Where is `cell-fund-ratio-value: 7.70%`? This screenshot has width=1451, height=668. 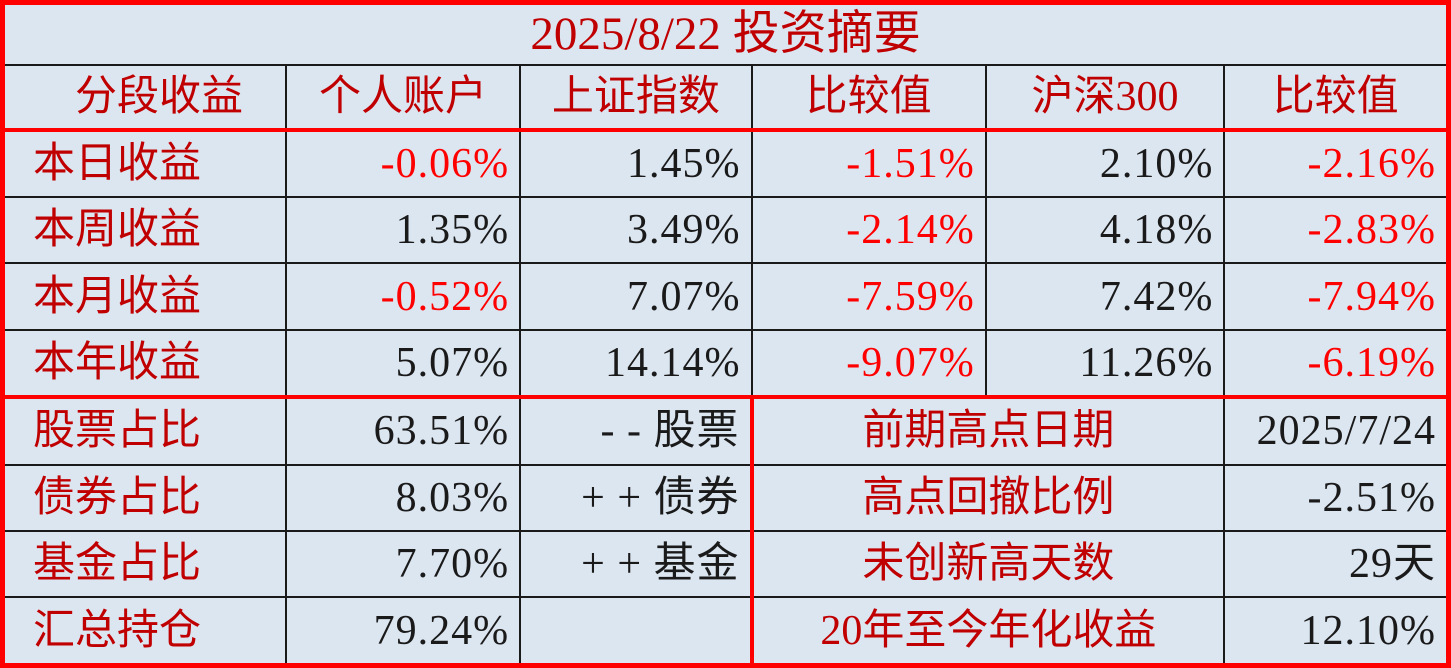 cell-fund-ratio-value: 7.70% is located at coordinates (403, 564).